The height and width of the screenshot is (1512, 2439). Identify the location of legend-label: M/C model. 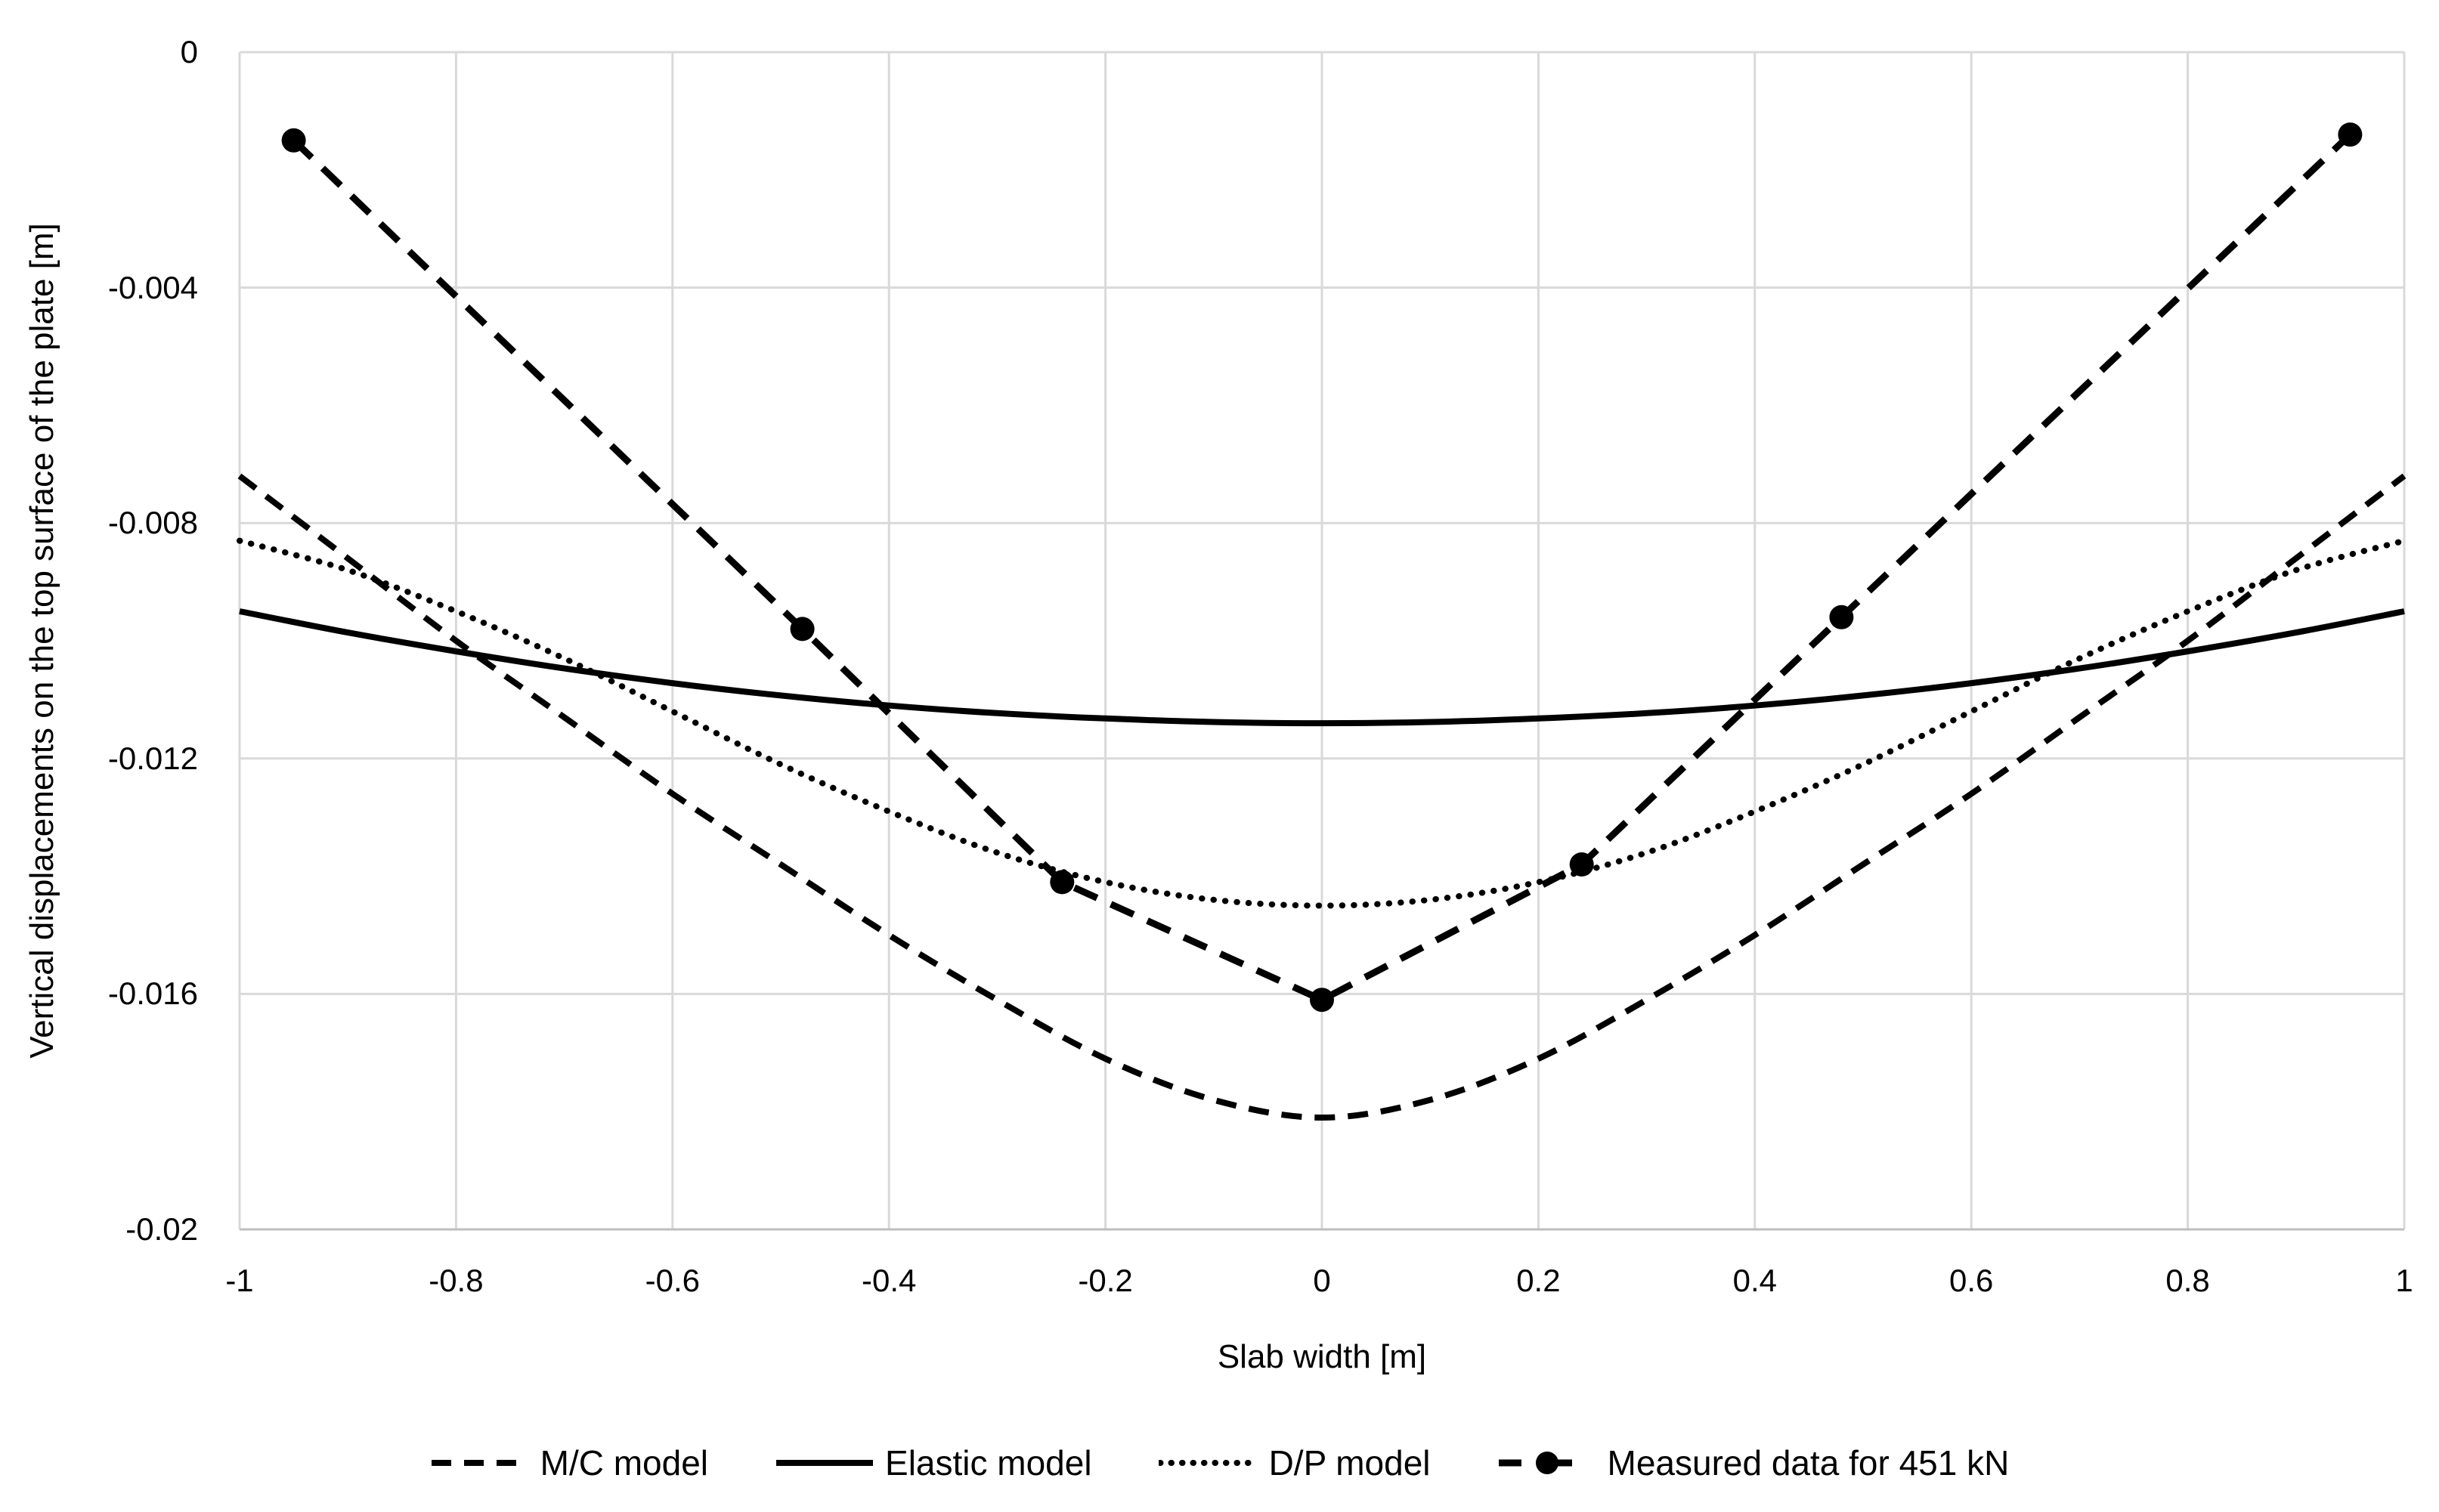
(624, 1463).